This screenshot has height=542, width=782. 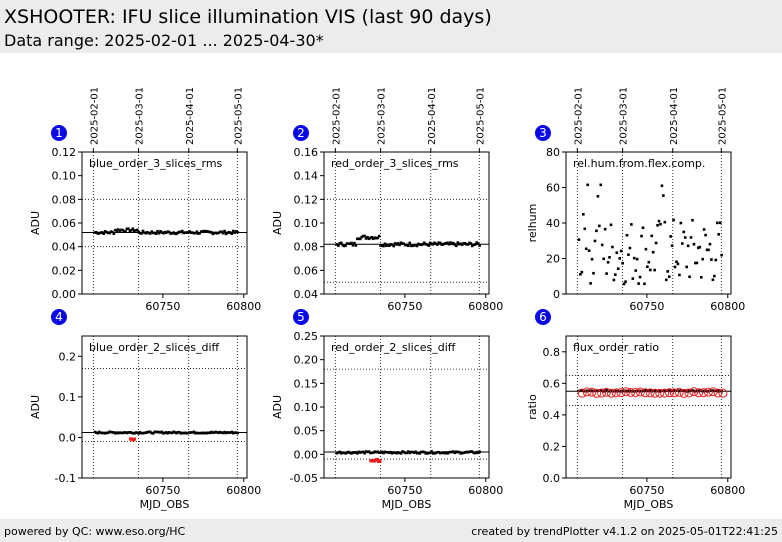 What do you see at coordinates (301, 317) in the screenshot?
I see `panel-number-badge` at bounding box center [301, 317].